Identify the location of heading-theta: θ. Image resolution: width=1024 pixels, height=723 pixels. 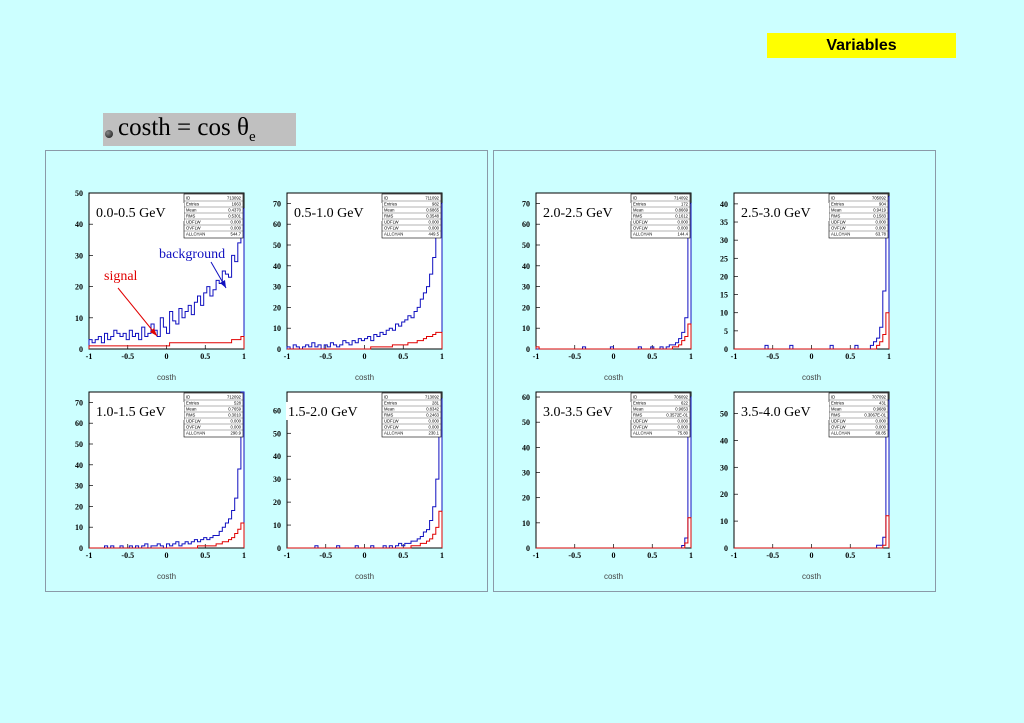
(242, 127).